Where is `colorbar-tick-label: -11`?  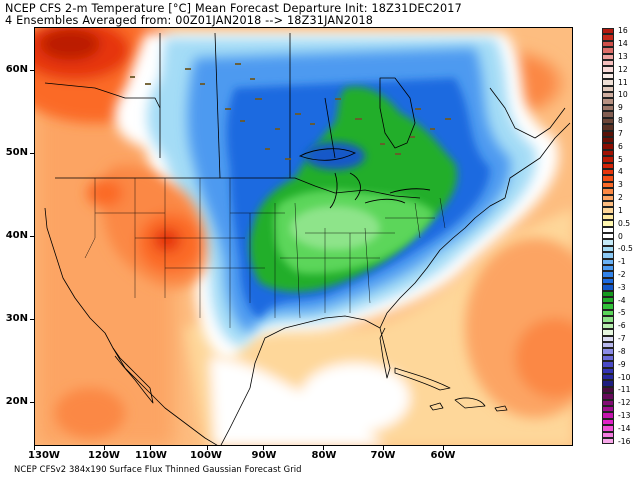
colorbar-tick-label: -11 is located at coordinates (624, 390).